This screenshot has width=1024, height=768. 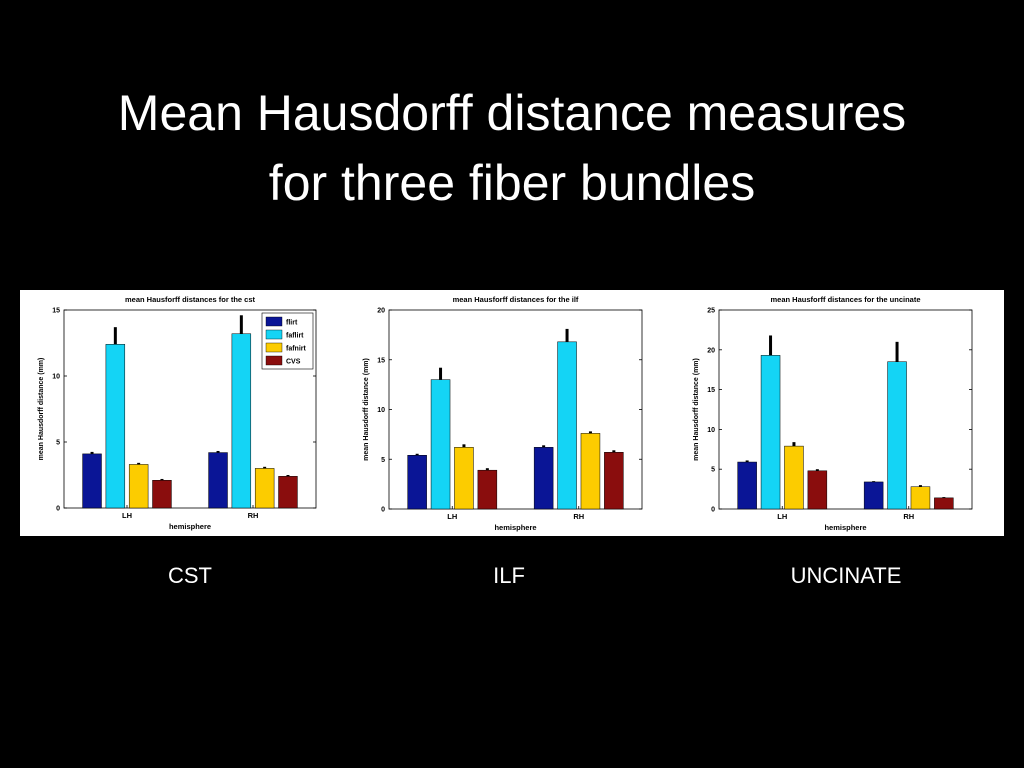 What do you see at coordinates (509, 575) in the screenshot?
I see `bundle-label-ilf: ILF` at bounding box center [509, 575].